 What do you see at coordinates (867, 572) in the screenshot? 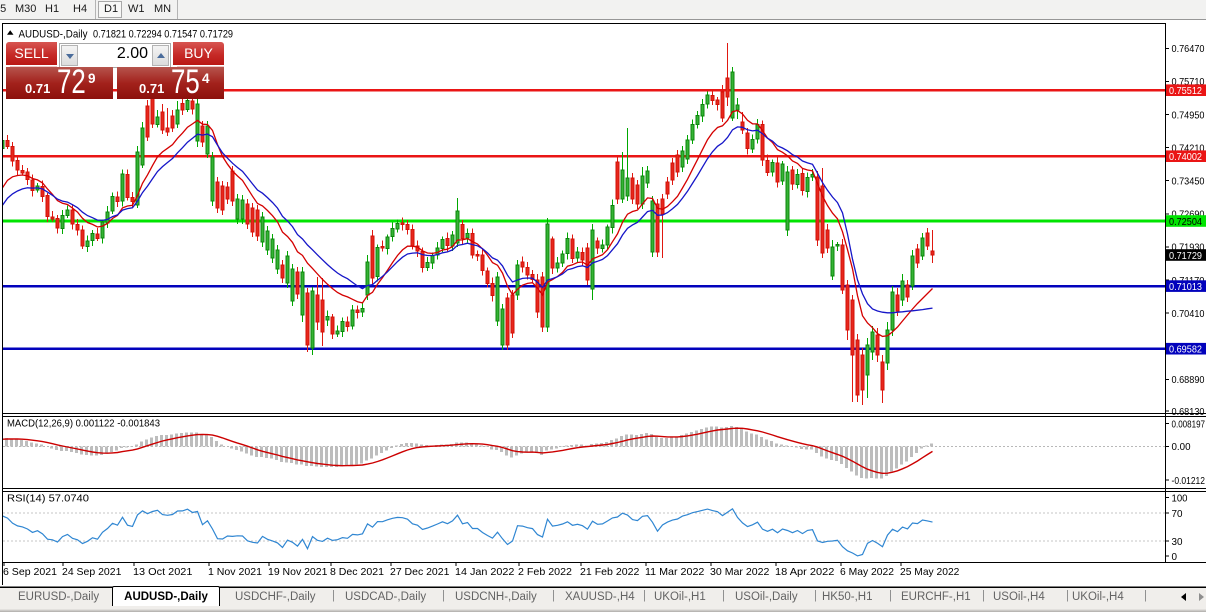
I see `svg-text: 6 May 2022` at bounding box center [867, 572].